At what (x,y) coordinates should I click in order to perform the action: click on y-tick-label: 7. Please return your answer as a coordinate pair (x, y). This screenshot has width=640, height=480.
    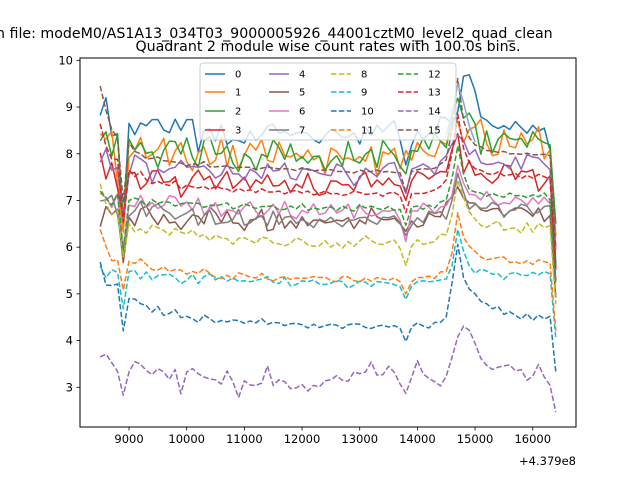
    Looking at the image, I should click on (69, 200).